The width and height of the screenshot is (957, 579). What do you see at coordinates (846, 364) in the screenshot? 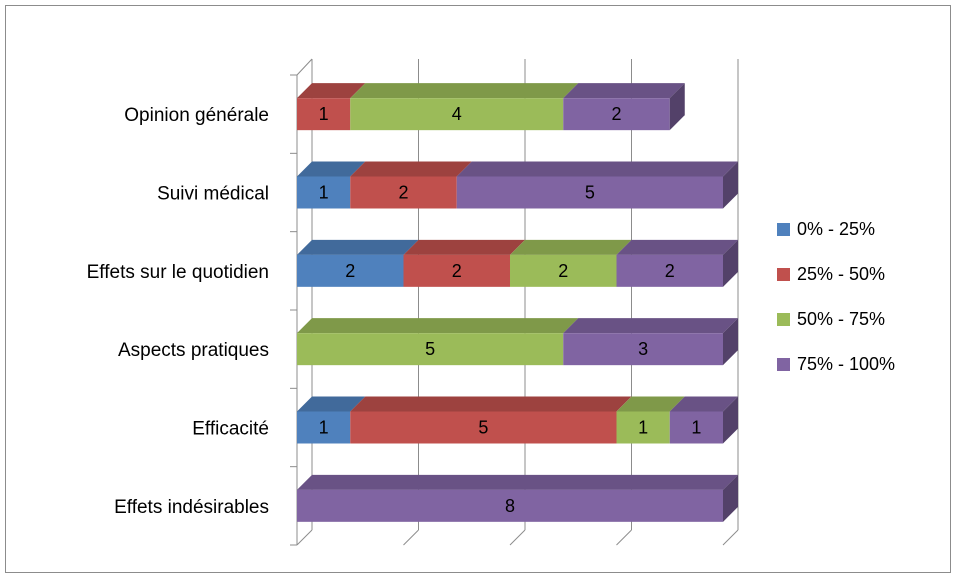
I see `legend-label: 75% - 100%` at bounding box center [846, 364].